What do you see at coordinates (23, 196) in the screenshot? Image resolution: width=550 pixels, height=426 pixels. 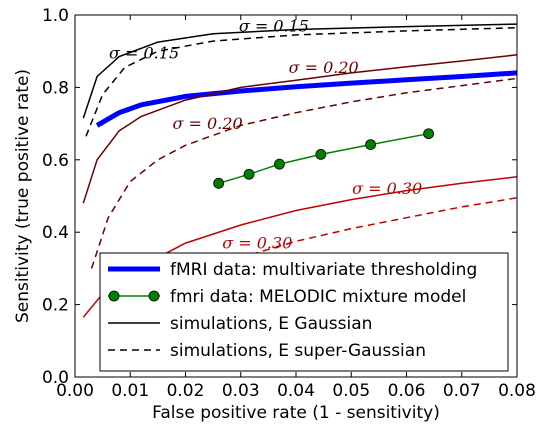 I see `y-axis-title: Sensitivity (true positive rate)` at bounding box center [23, 196].